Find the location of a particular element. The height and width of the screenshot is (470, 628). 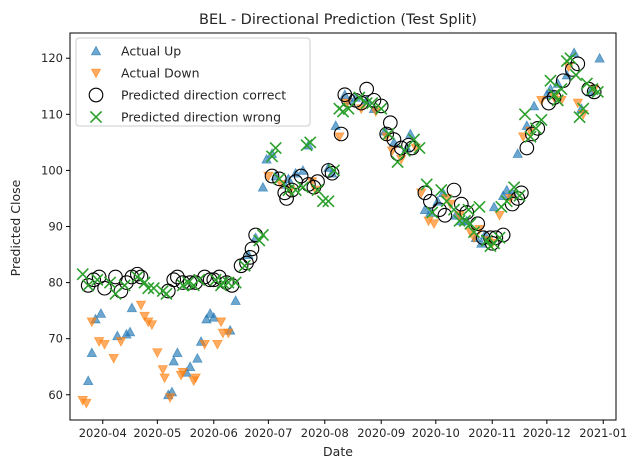

x-tick-label: 2020-12 is located at coordinates (547, 433).